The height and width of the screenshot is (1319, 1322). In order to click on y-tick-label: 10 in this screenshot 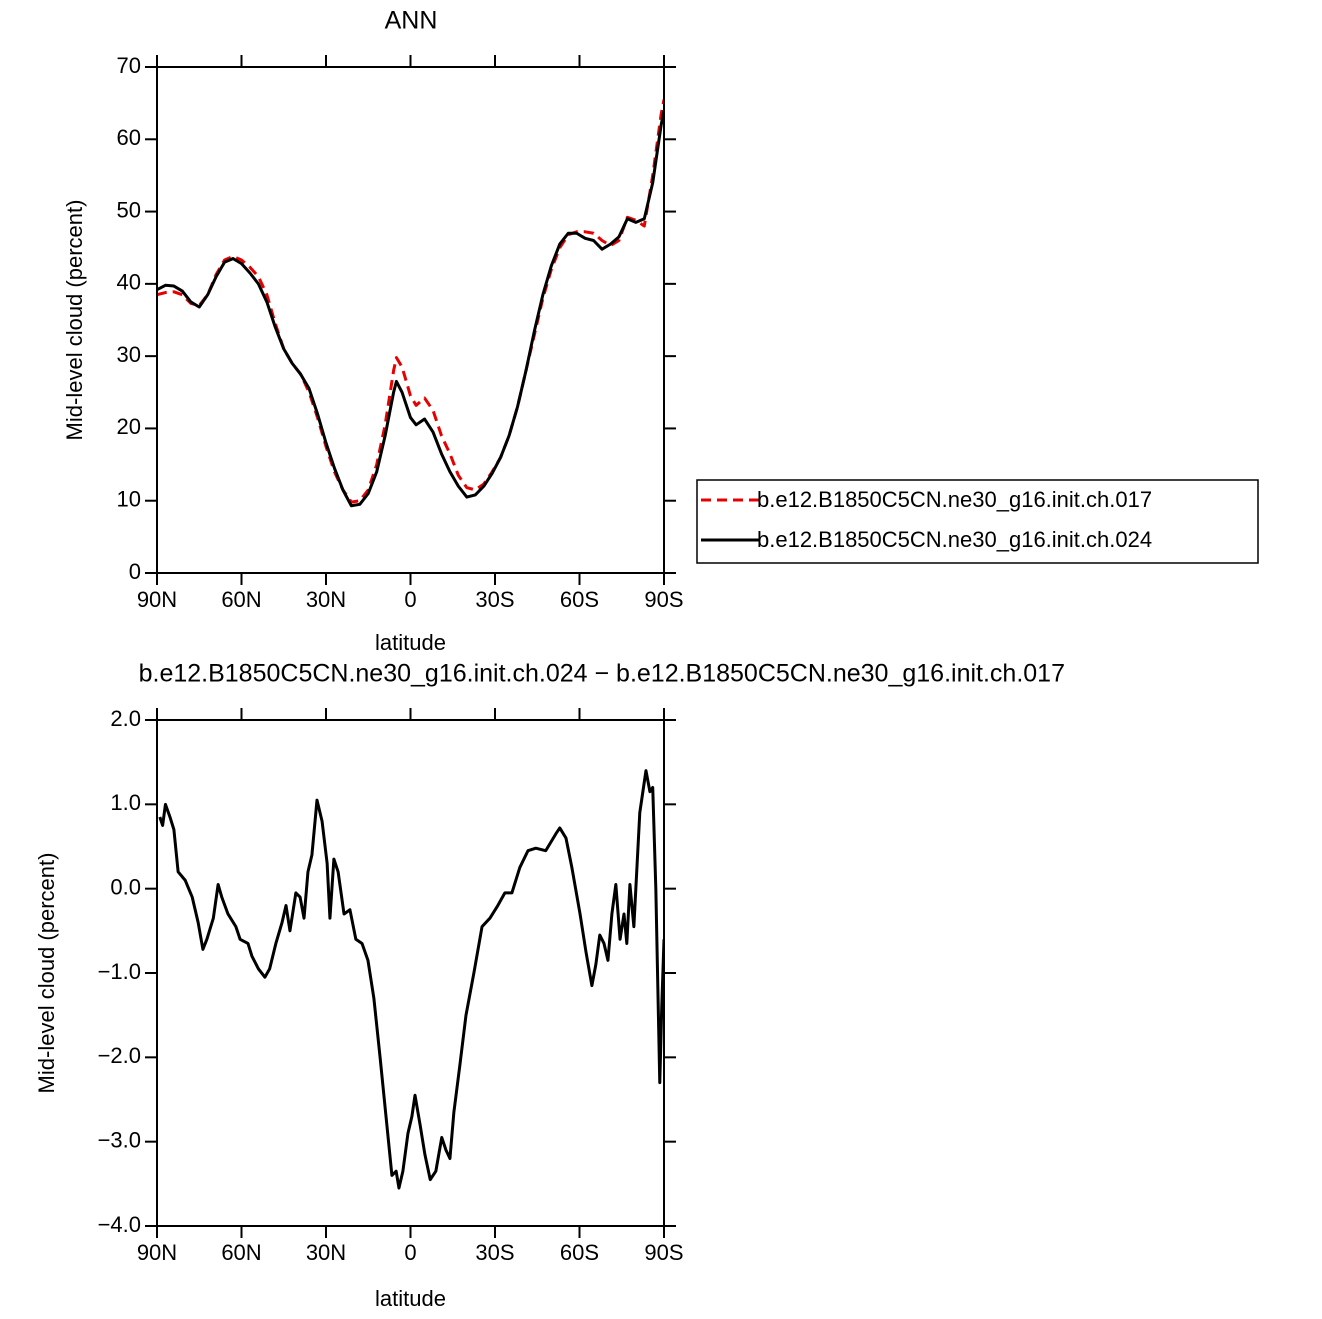, I will do `click(129, 499)`.